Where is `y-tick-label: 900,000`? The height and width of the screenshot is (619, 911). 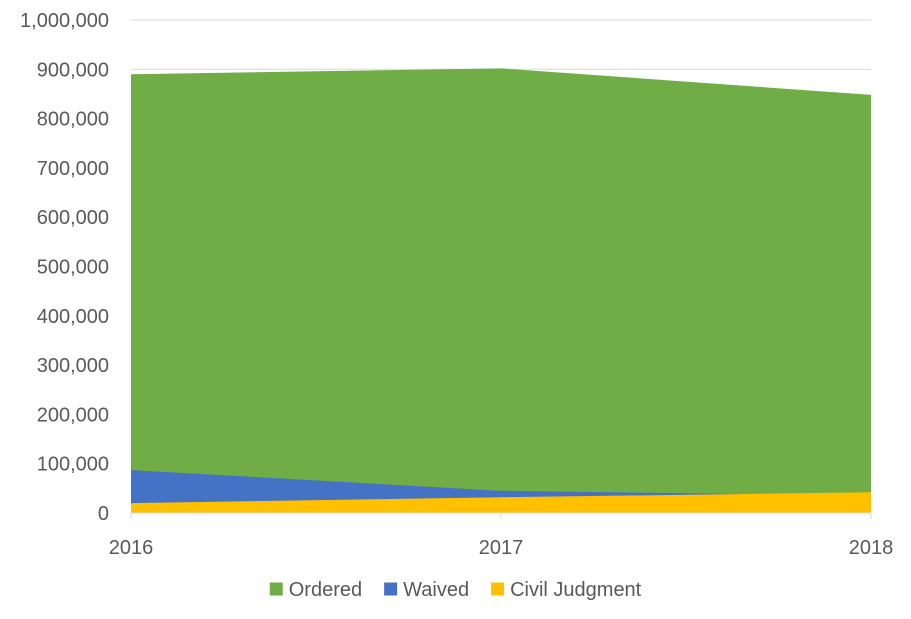 y-tick-label: 900,000 is located at coordinates (73, 70).